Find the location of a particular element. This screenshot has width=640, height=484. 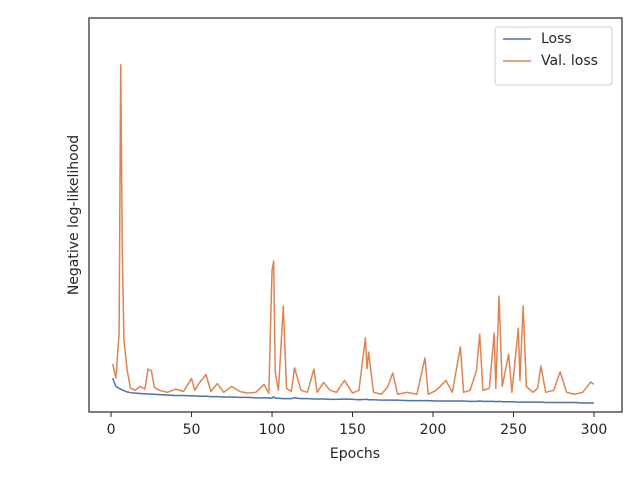

x-tick-label: 50 is located at coordinates (192, 430).